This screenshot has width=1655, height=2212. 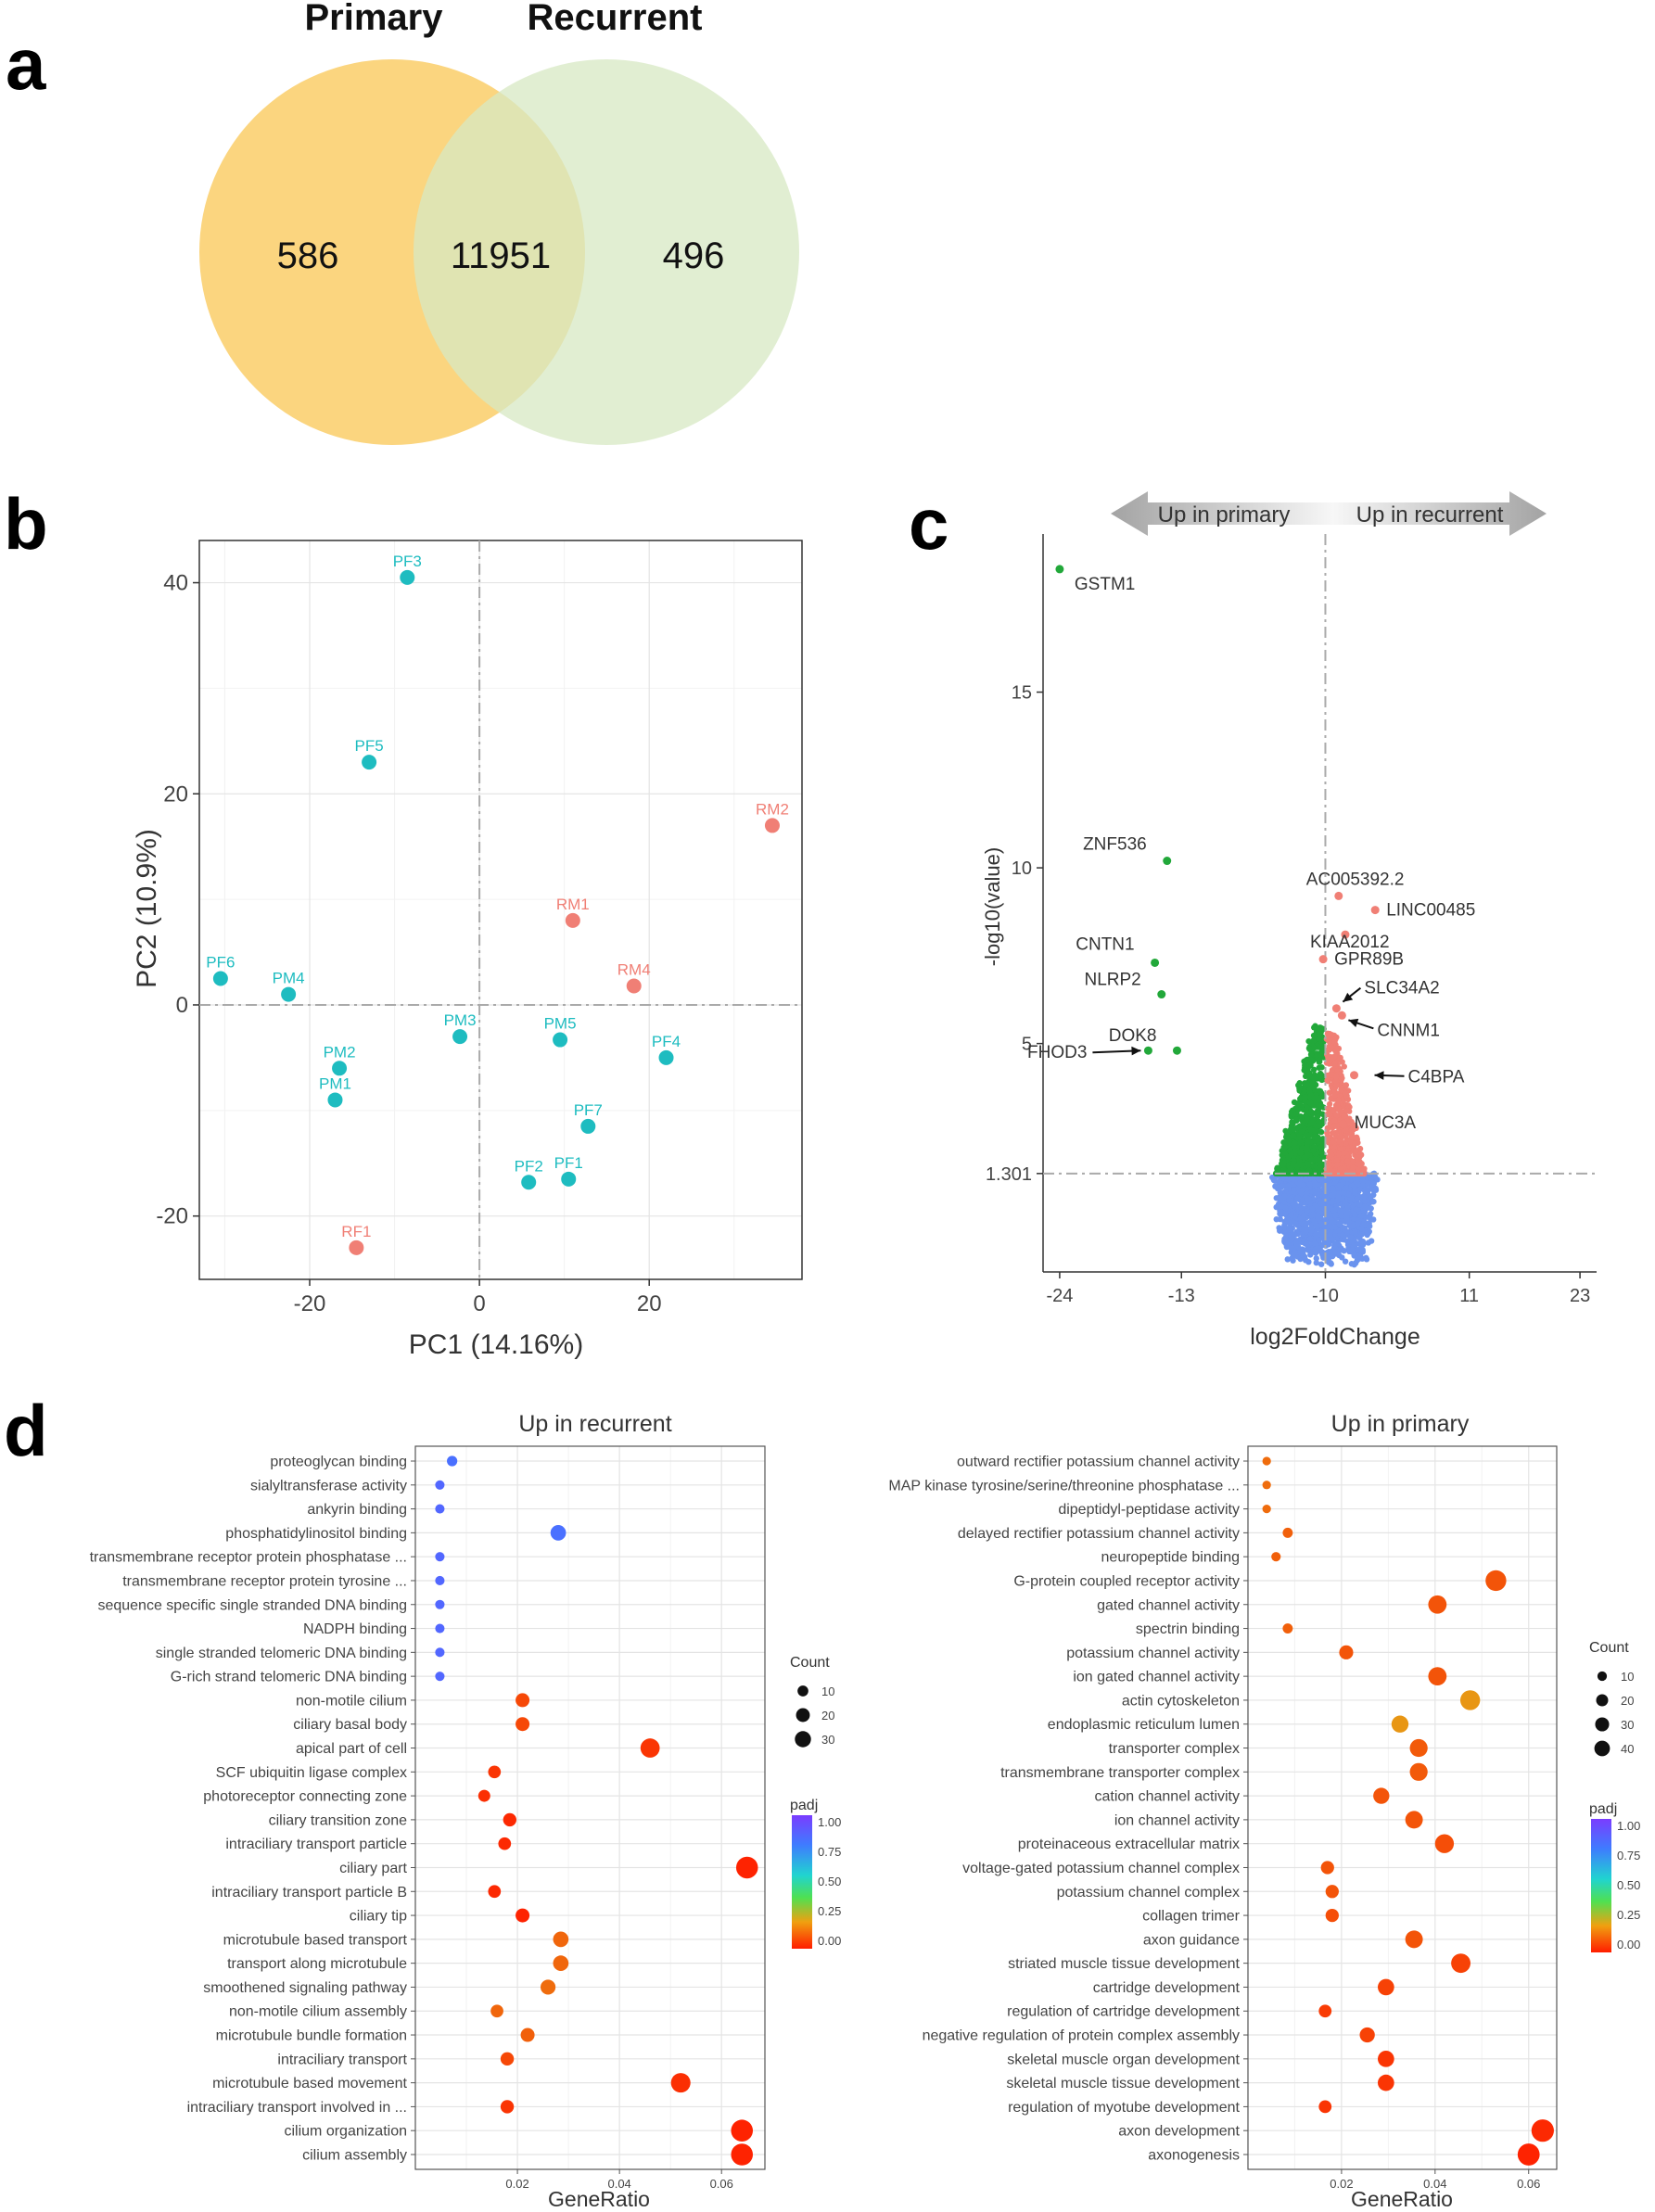 I want to click on volcano-gene-point-linc00485, so click(x=1375, y=910).